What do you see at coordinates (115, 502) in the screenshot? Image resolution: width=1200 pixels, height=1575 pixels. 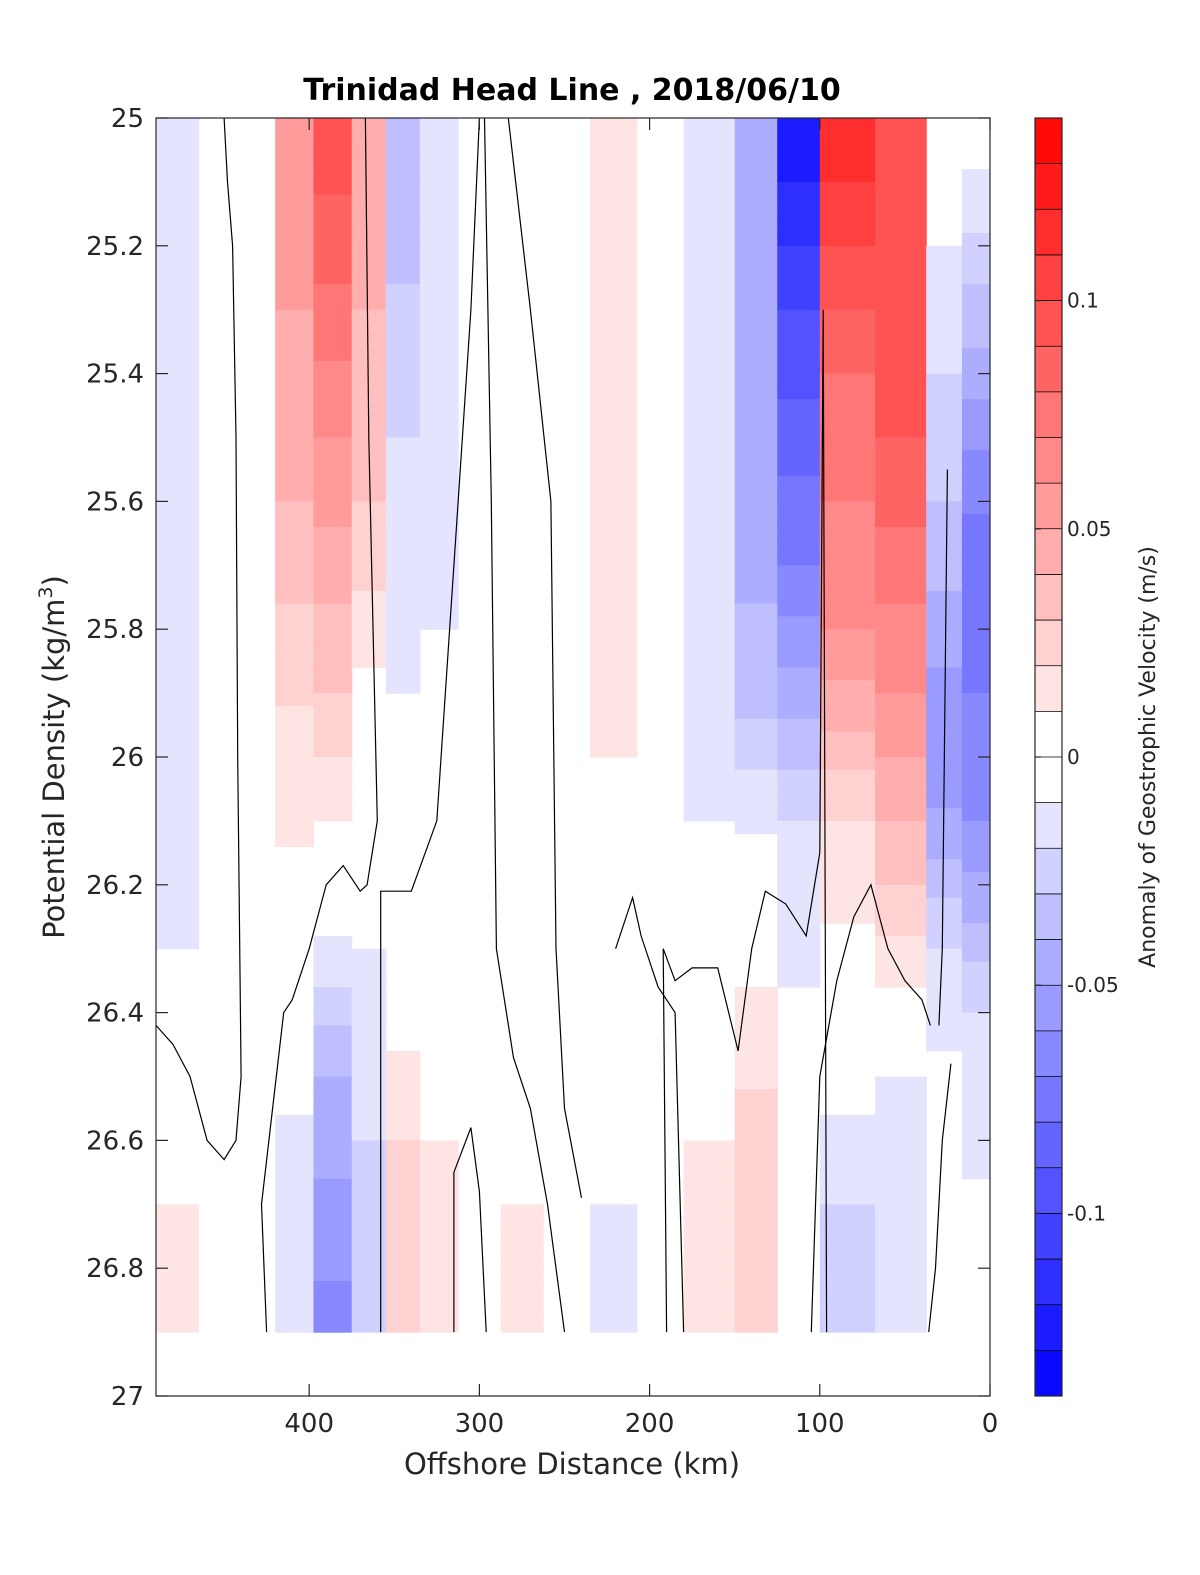 I see `y-tick-label: 25.6` at bounding box center [115, 502].